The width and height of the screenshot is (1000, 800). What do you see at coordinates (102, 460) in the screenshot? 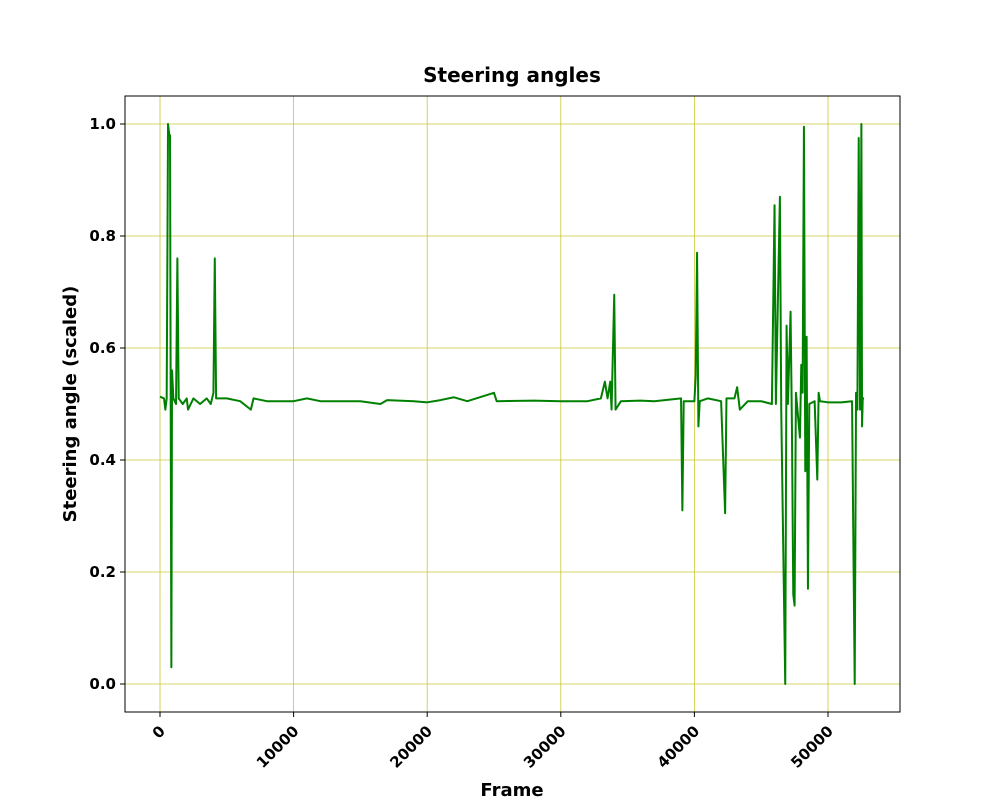
I see `y-tick-label: 0.4` at bounding box center [102, 460].